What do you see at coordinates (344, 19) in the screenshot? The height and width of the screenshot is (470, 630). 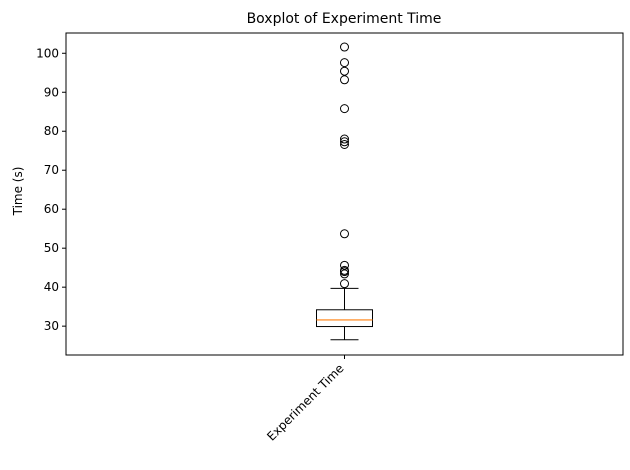 I see `chart-title: Boxplot of Experiment Time` at bounding box center [344, 19].